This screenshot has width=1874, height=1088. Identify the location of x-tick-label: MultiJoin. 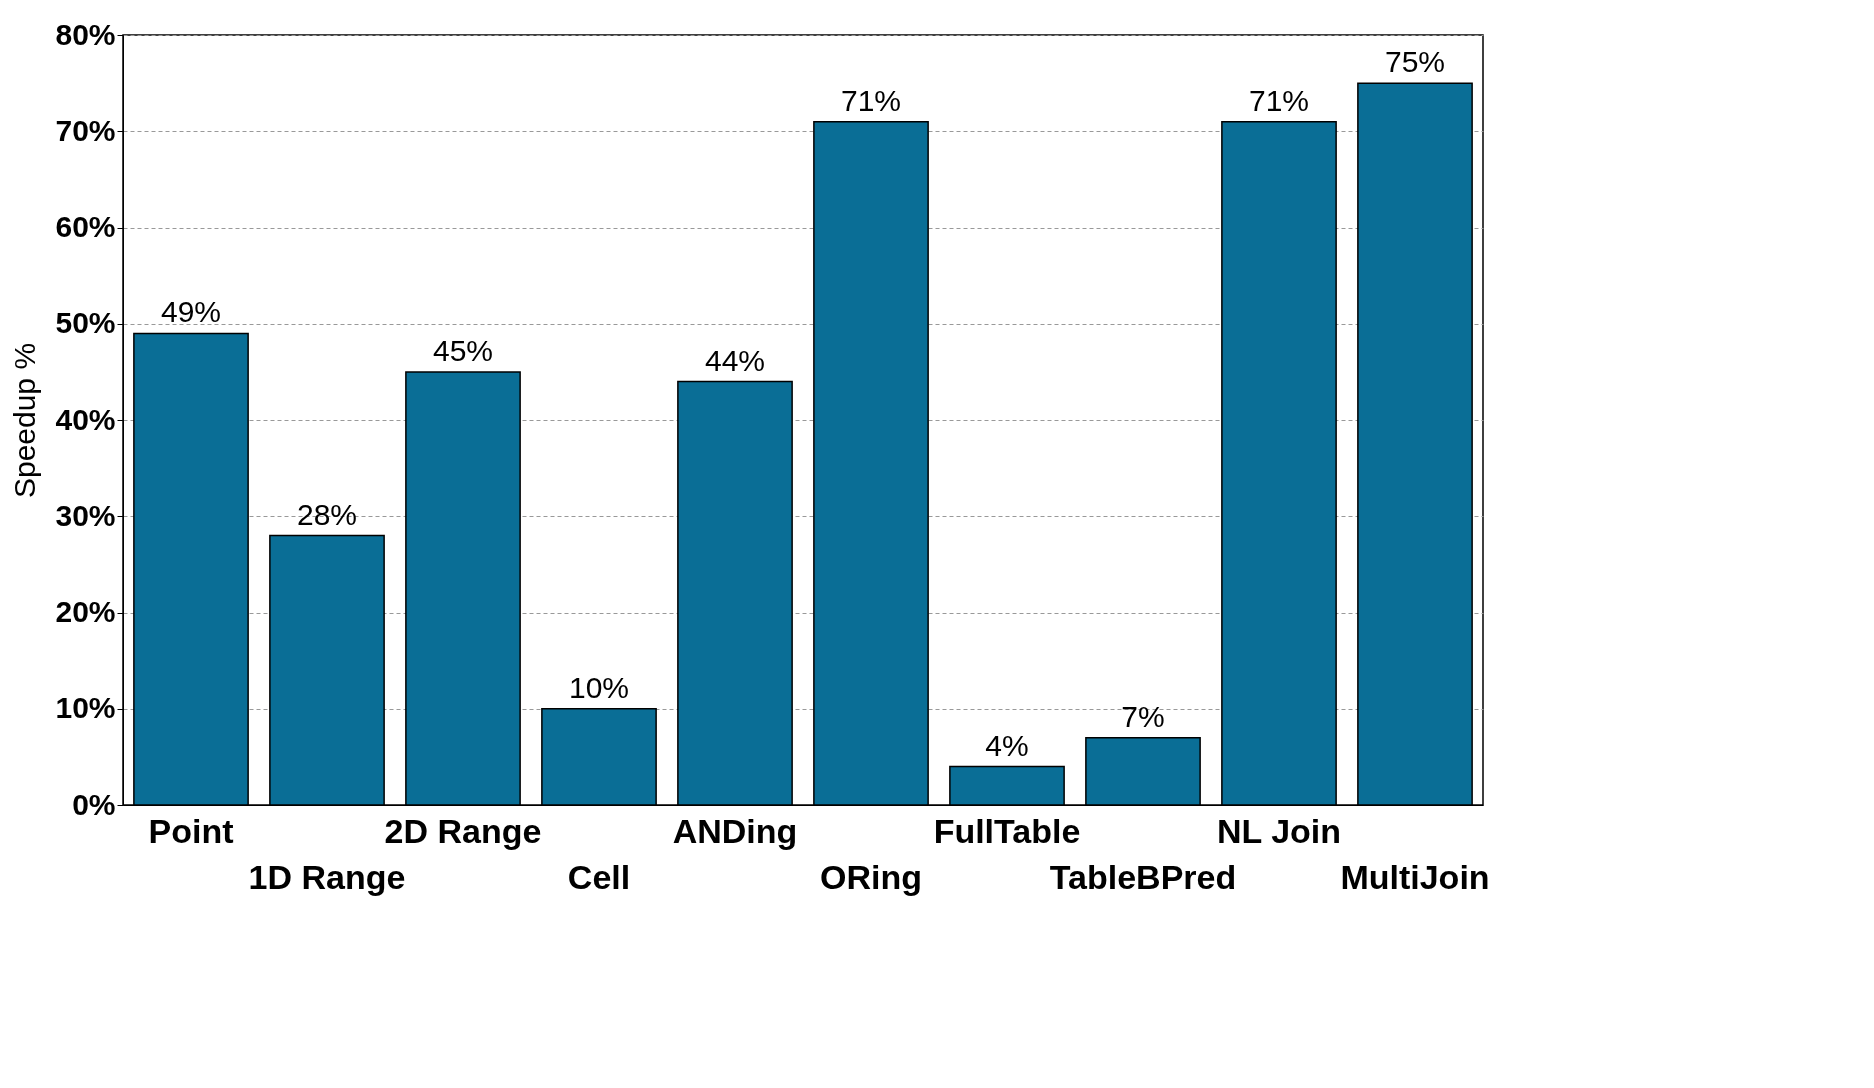
(1415, 876).